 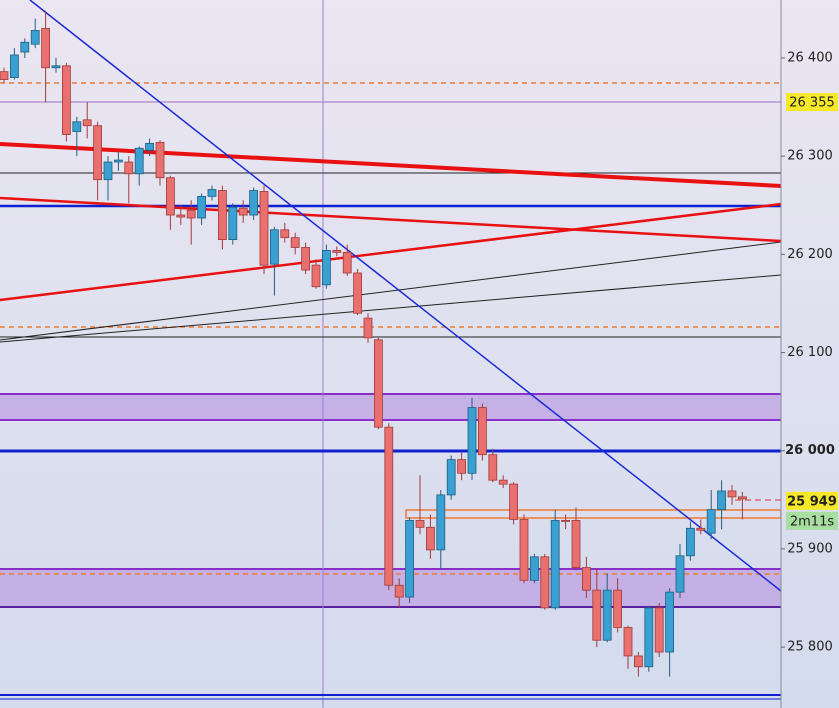 I want to click on countdown-badge, so click(x=812, y=520).